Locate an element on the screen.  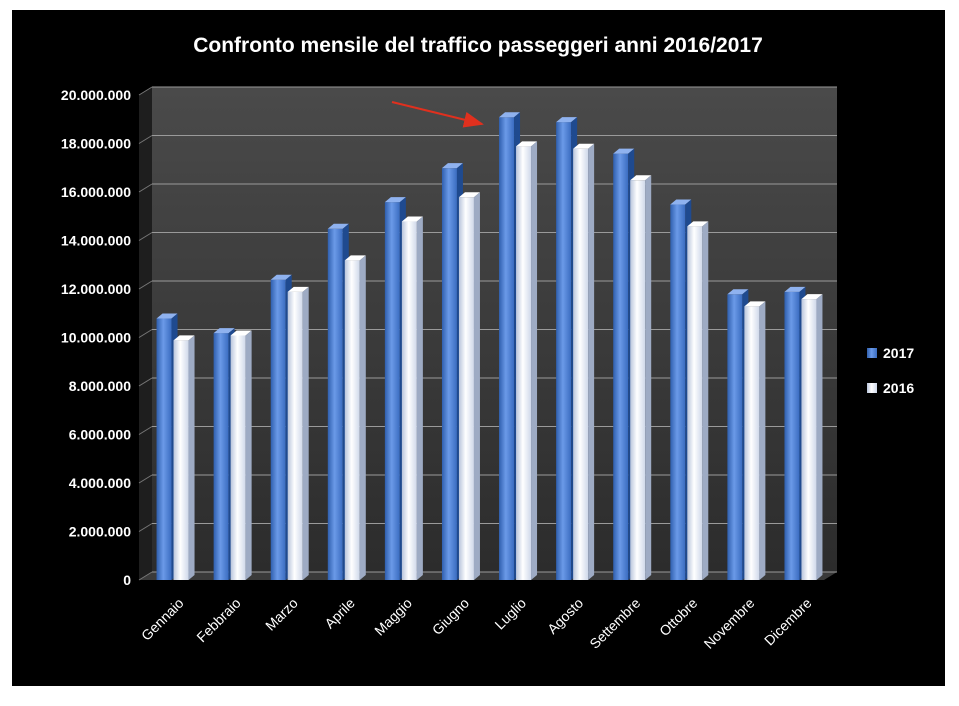
x-tick-label: Maggio is located at coordinates (393, 617).